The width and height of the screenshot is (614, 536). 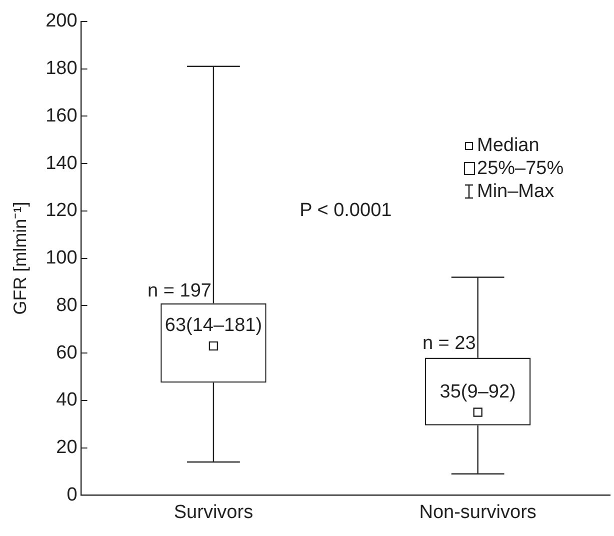 What do you see at coordinates (72, 495) in the screenshot?
I see `y-tick-label: 0` at bounding box center [72, 495].